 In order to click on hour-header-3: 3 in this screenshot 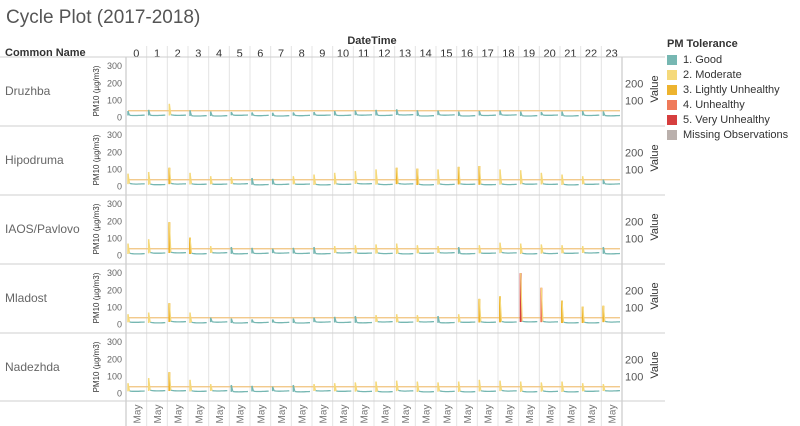, I will do `click(198, 54)`.